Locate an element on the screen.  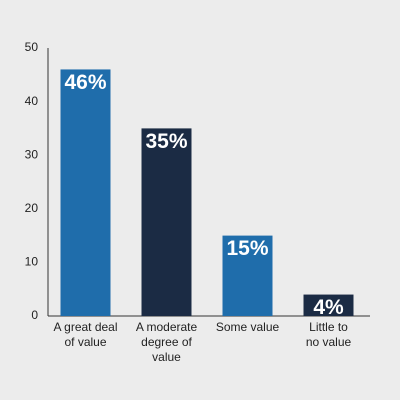
x-tick-label: Some value is located at coordinates (248, 327).